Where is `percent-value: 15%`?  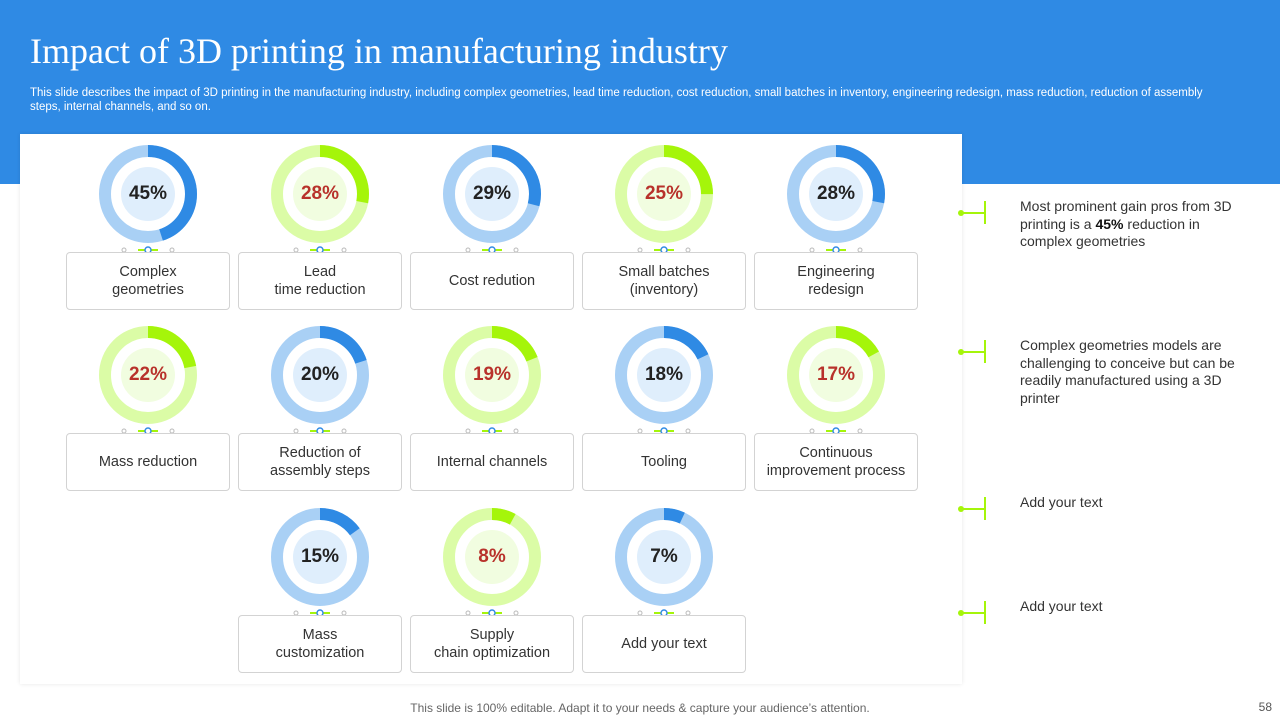 percent-value: 15% is located at coordinates (320, 556).